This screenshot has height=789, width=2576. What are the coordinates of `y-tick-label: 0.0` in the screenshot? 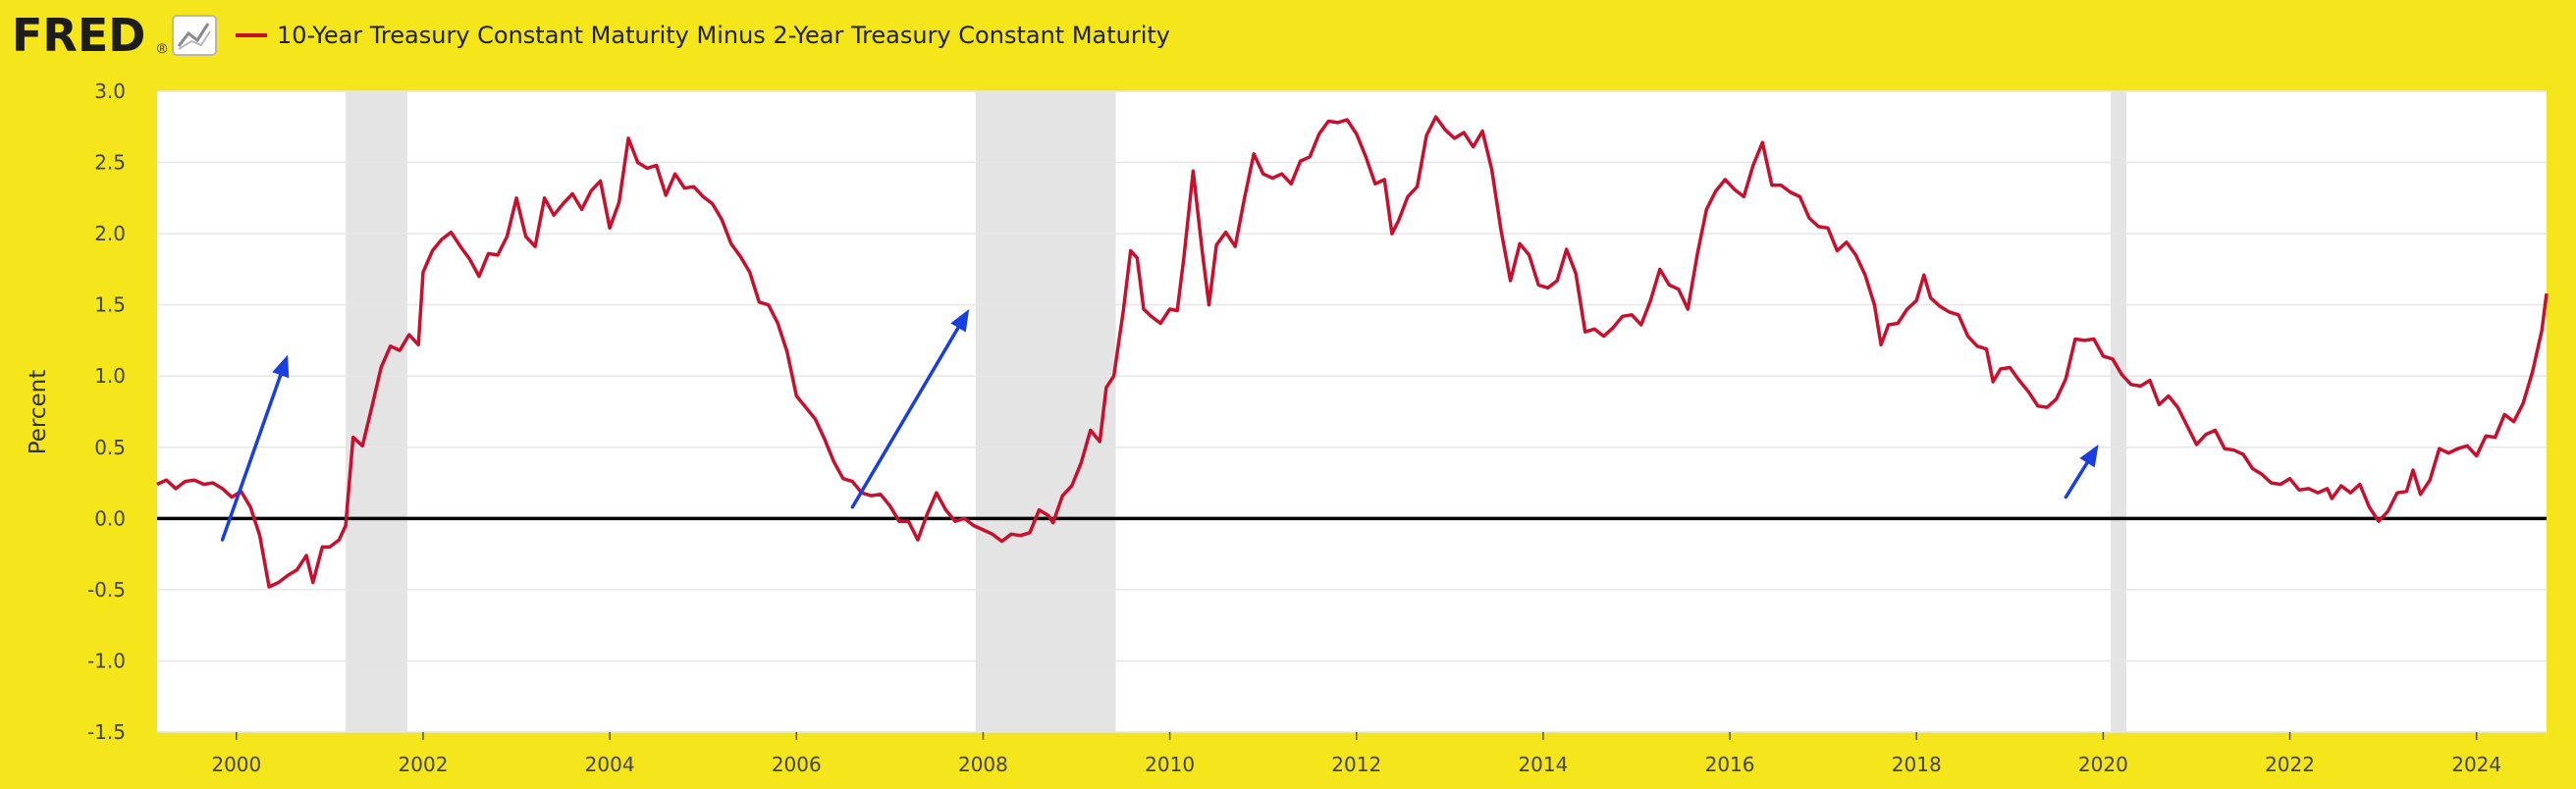 It's located at (110, 518).